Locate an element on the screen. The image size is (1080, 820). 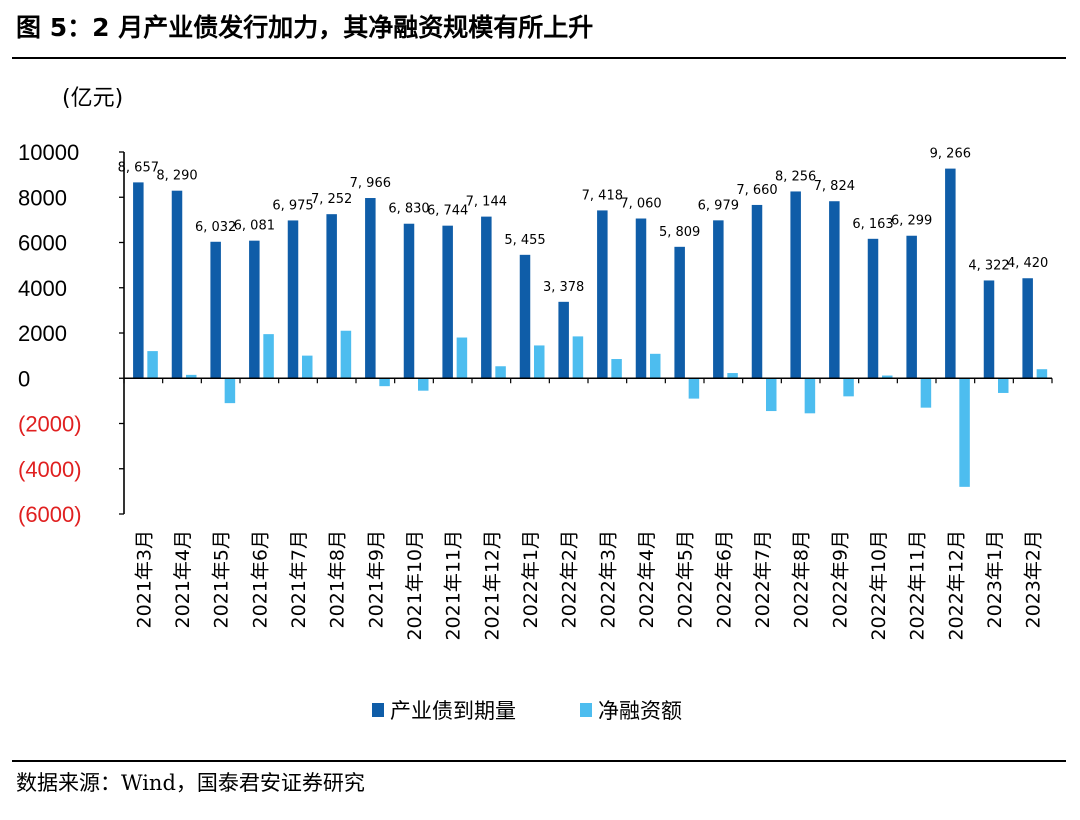
x-tick-label: 2022年10月 is located at coordinates (879, 585).